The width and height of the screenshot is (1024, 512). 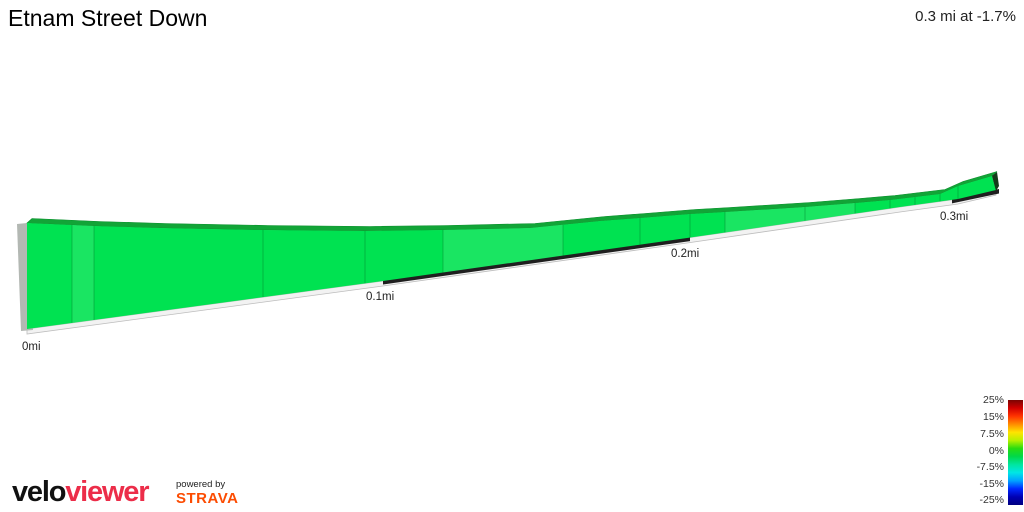 What do you see at coordinates (201, 484) in the screenshot?
I see `powered-by-label: powered by` at bounding box center [201, 484].